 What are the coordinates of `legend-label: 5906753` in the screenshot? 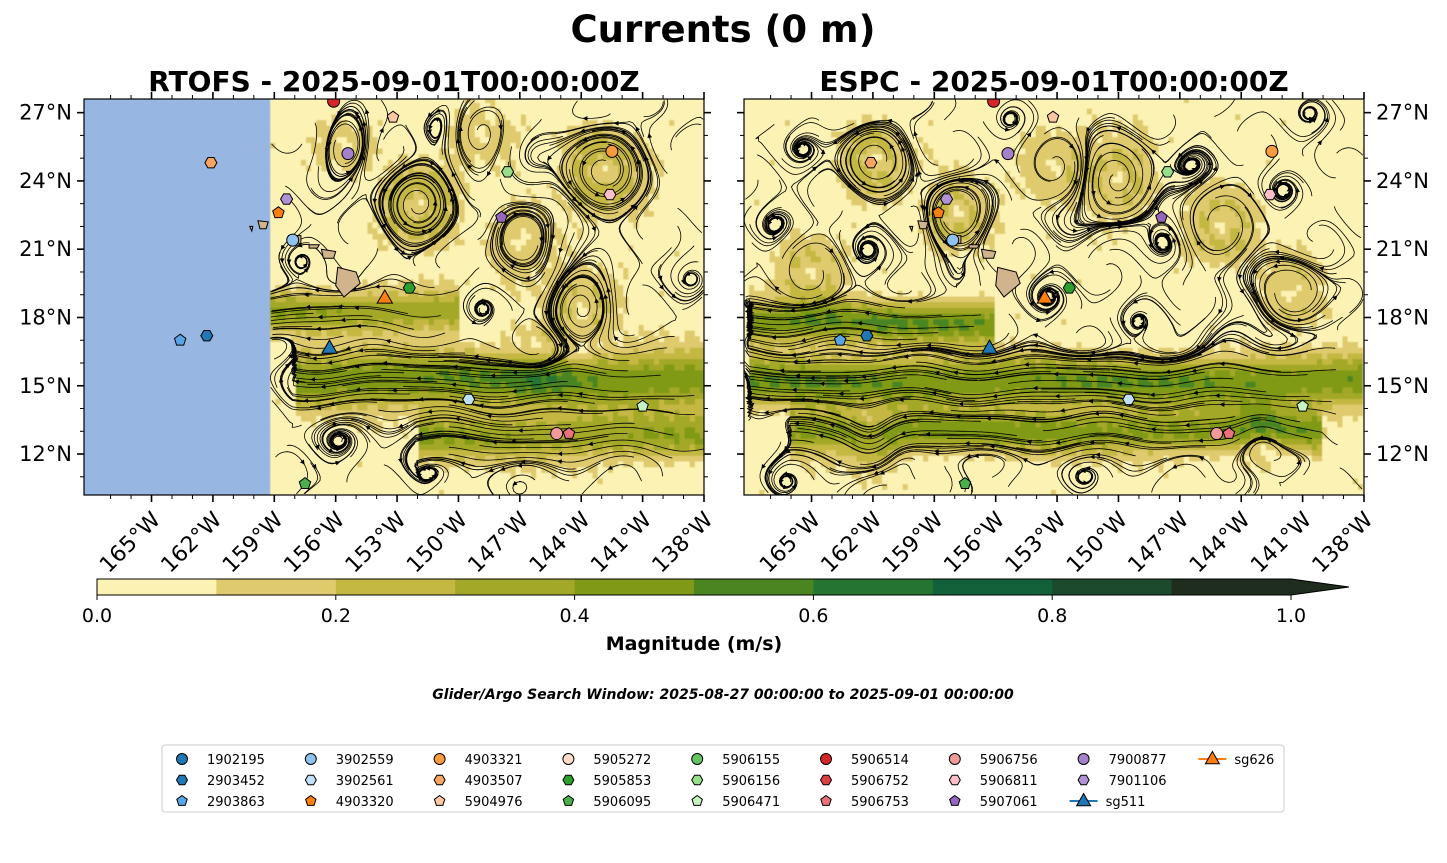 It's located at (880, 802).